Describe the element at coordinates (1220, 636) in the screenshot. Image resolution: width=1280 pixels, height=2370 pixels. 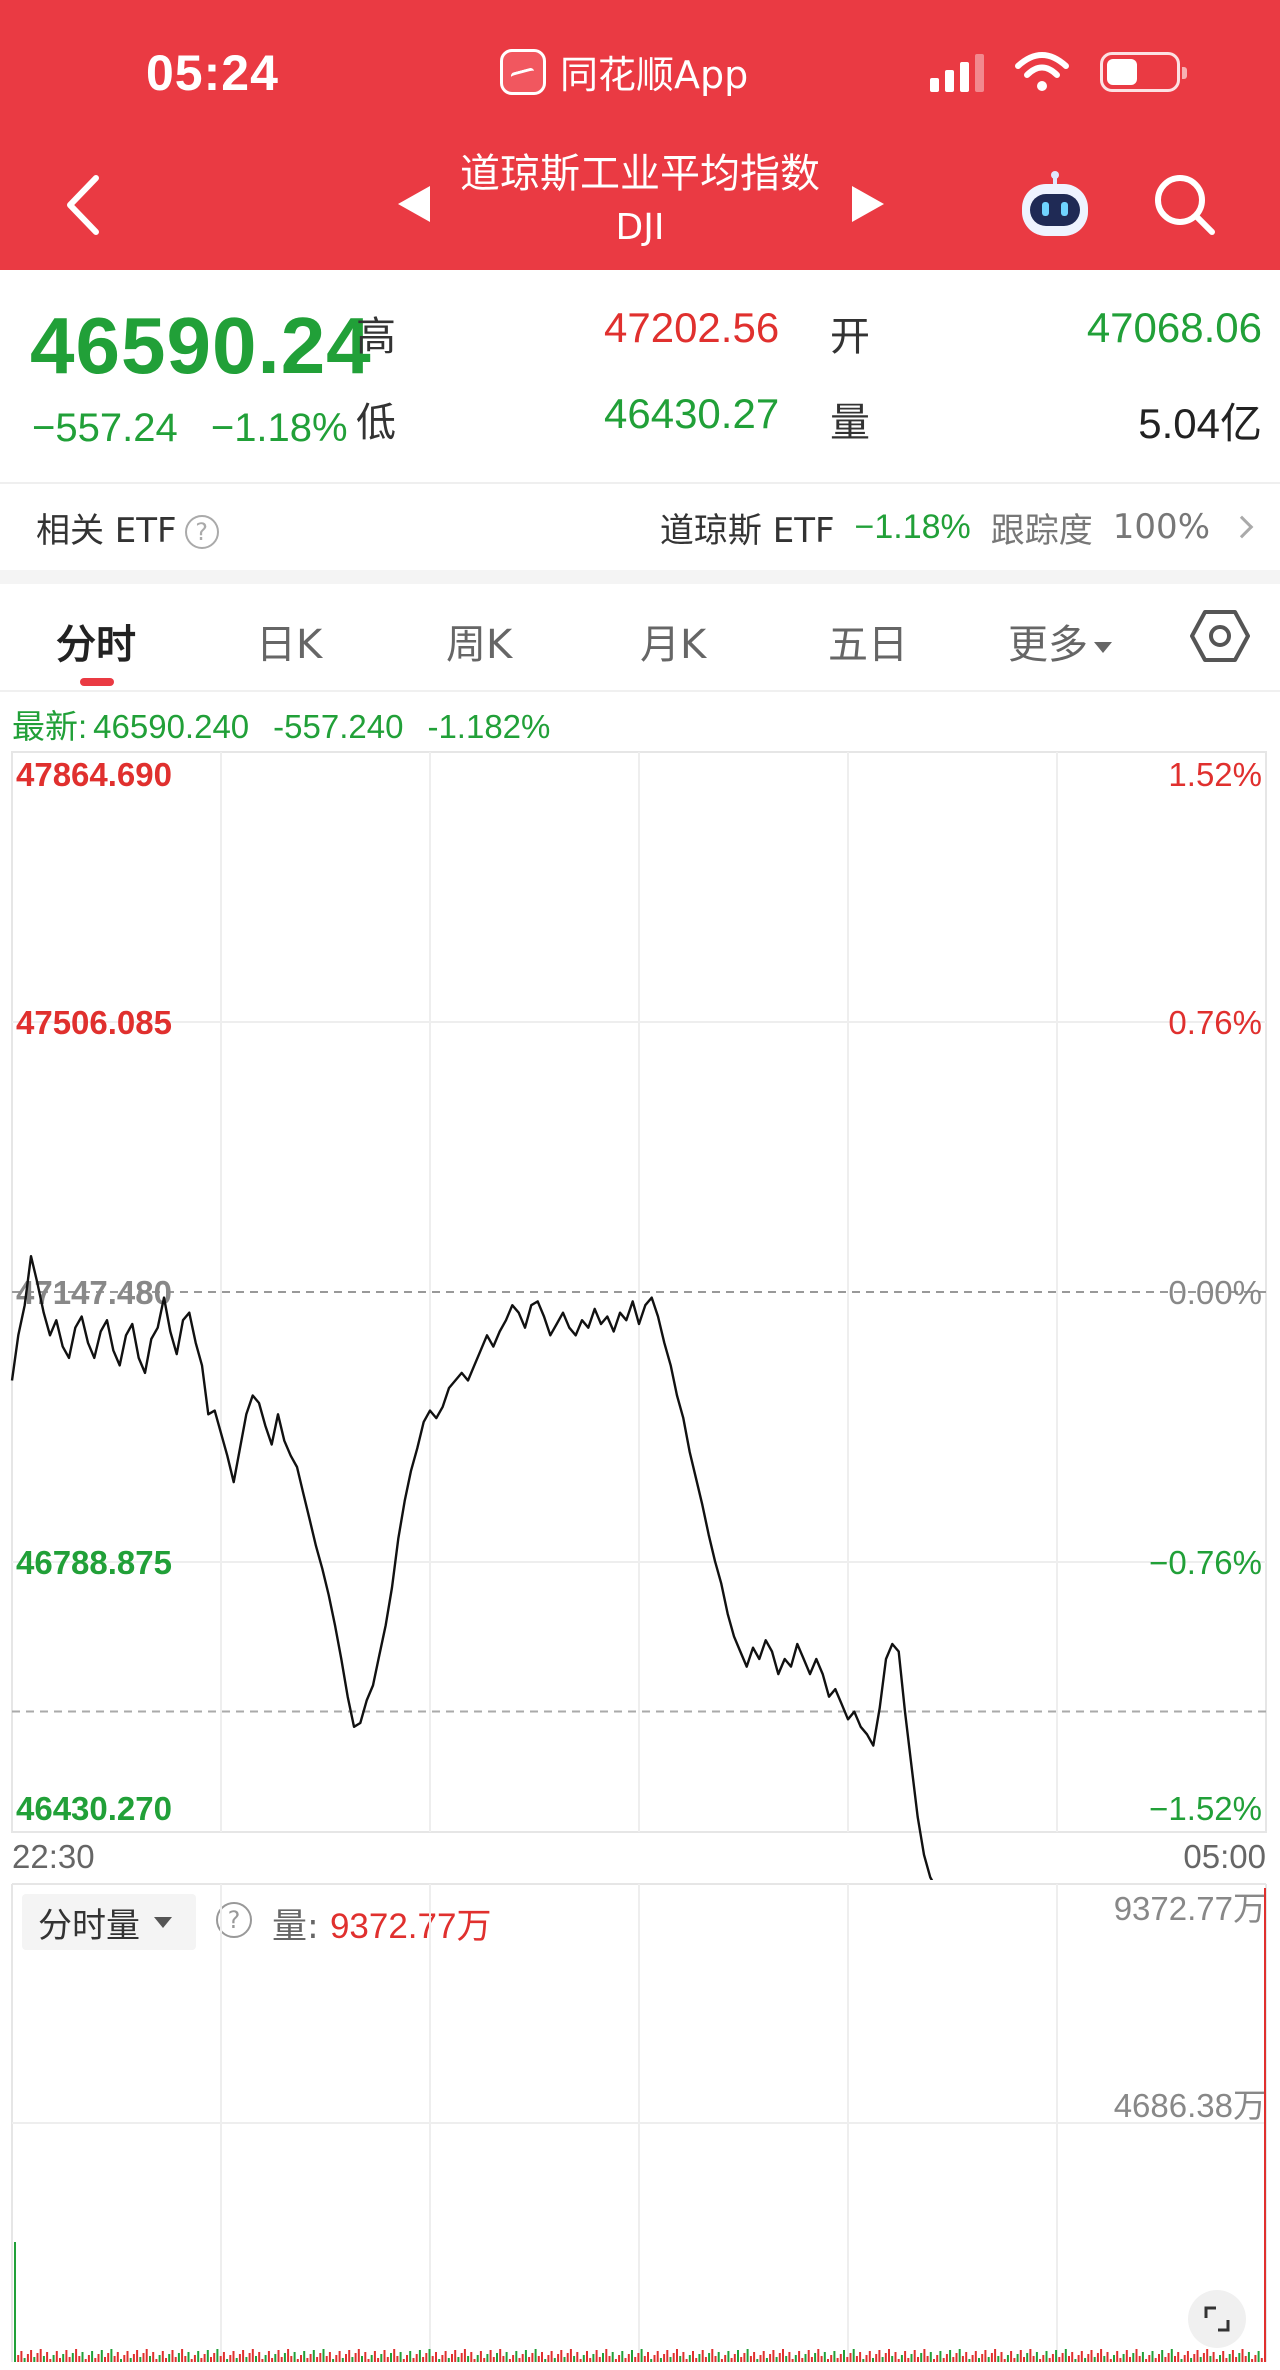
I see `settings-hexagon-icon` at that location.